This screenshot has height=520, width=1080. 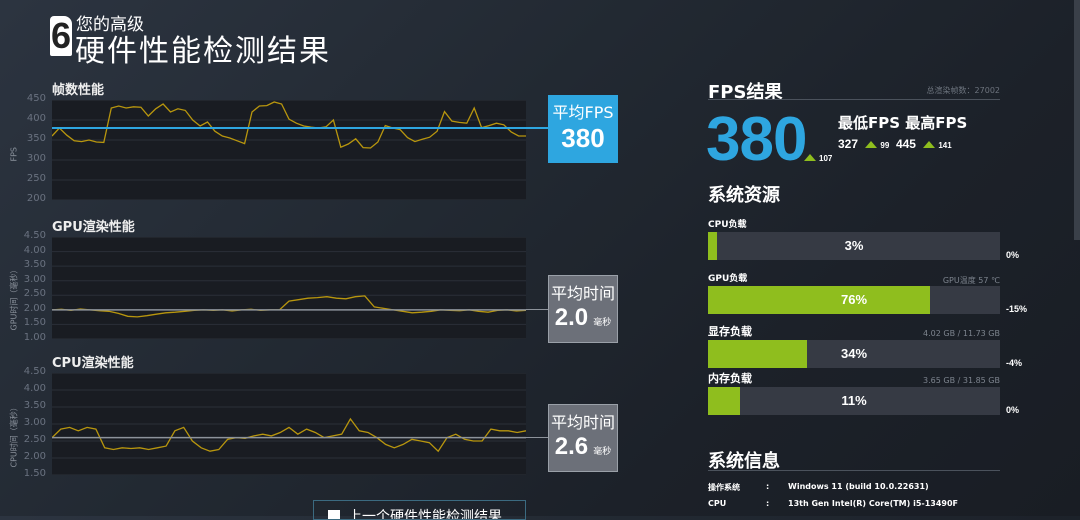 I want to click on cpu-avg-unit: 毫秒, so click(x=602, y=452).